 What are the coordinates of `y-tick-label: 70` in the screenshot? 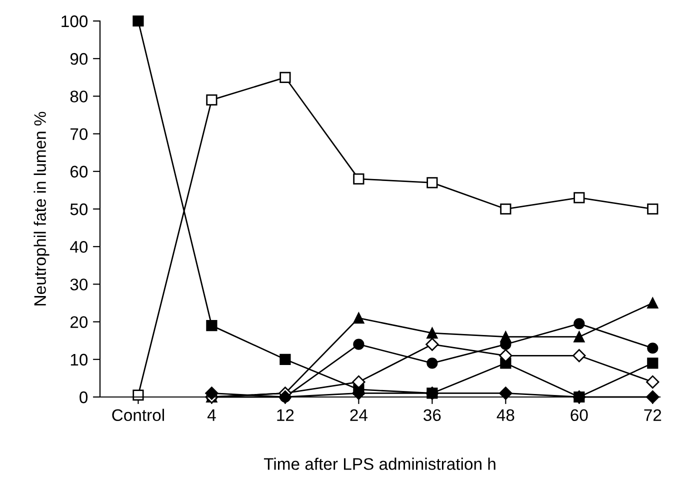 It's located at (79, 134).